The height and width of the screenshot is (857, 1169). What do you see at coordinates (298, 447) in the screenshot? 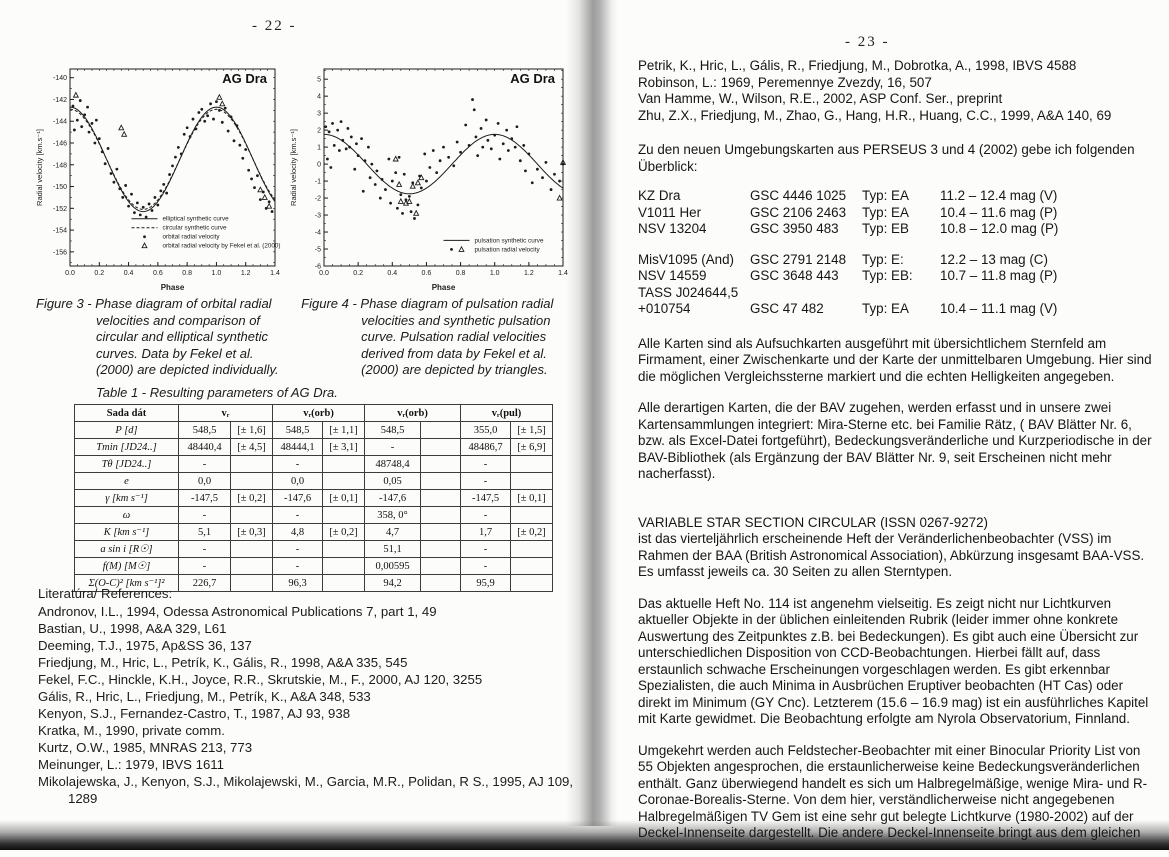
I see `table-cell: 48444,1` at bounding box center [298, 447].